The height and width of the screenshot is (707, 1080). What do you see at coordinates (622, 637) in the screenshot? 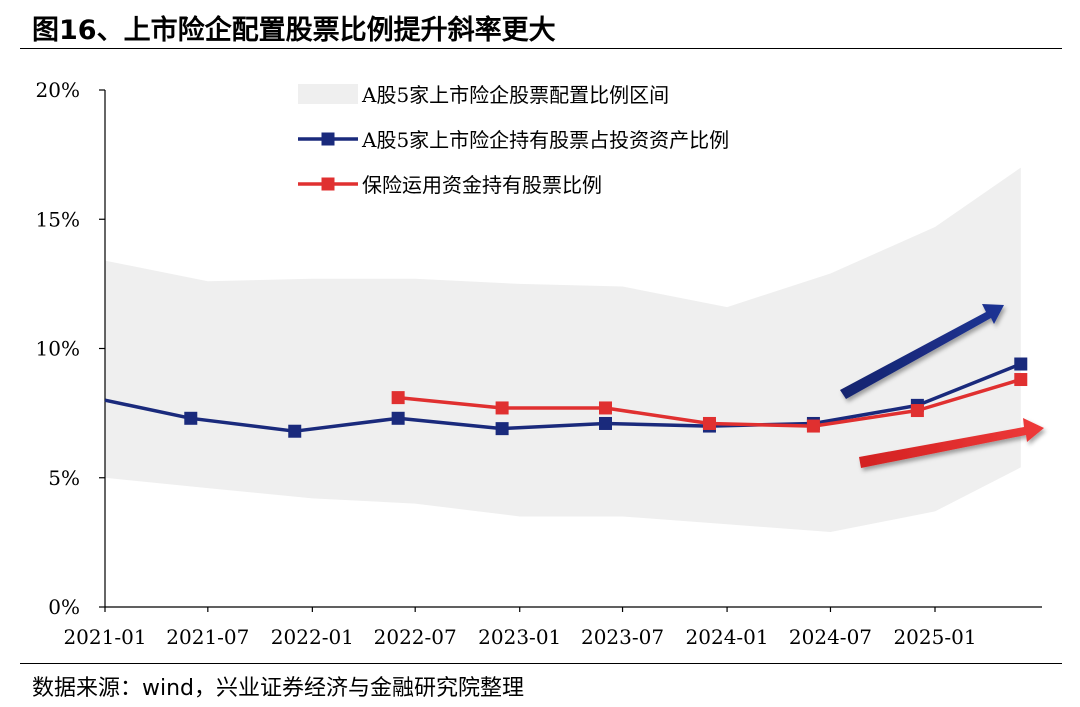
I see `x-tick-label: 2023-07` at bounding box center [622, 637].